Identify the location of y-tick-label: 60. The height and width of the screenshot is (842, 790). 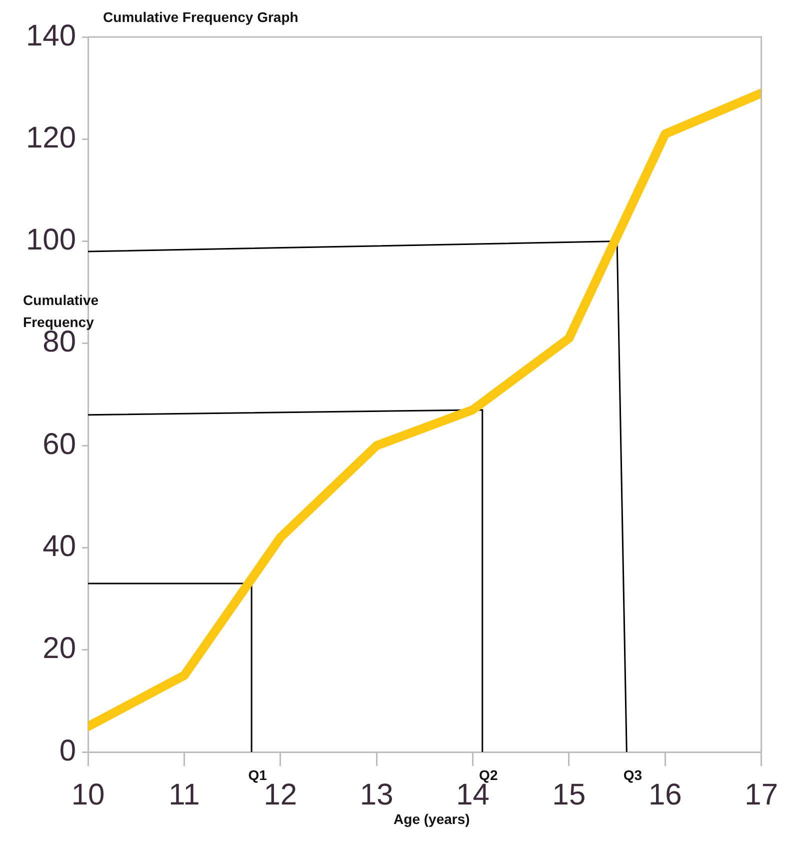
(59, 444).